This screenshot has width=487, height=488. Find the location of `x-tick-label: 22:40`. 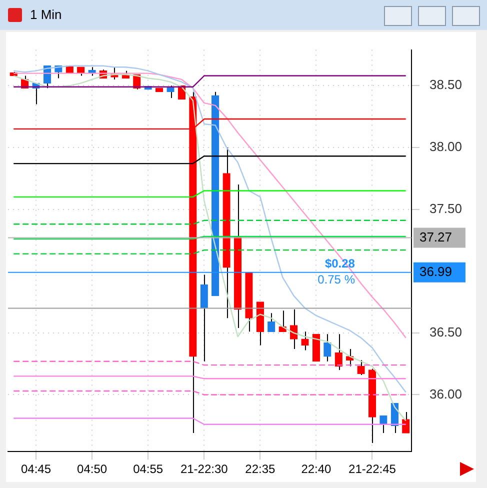

x-tick-label: 22:40 is located at coordinates (316, 469).